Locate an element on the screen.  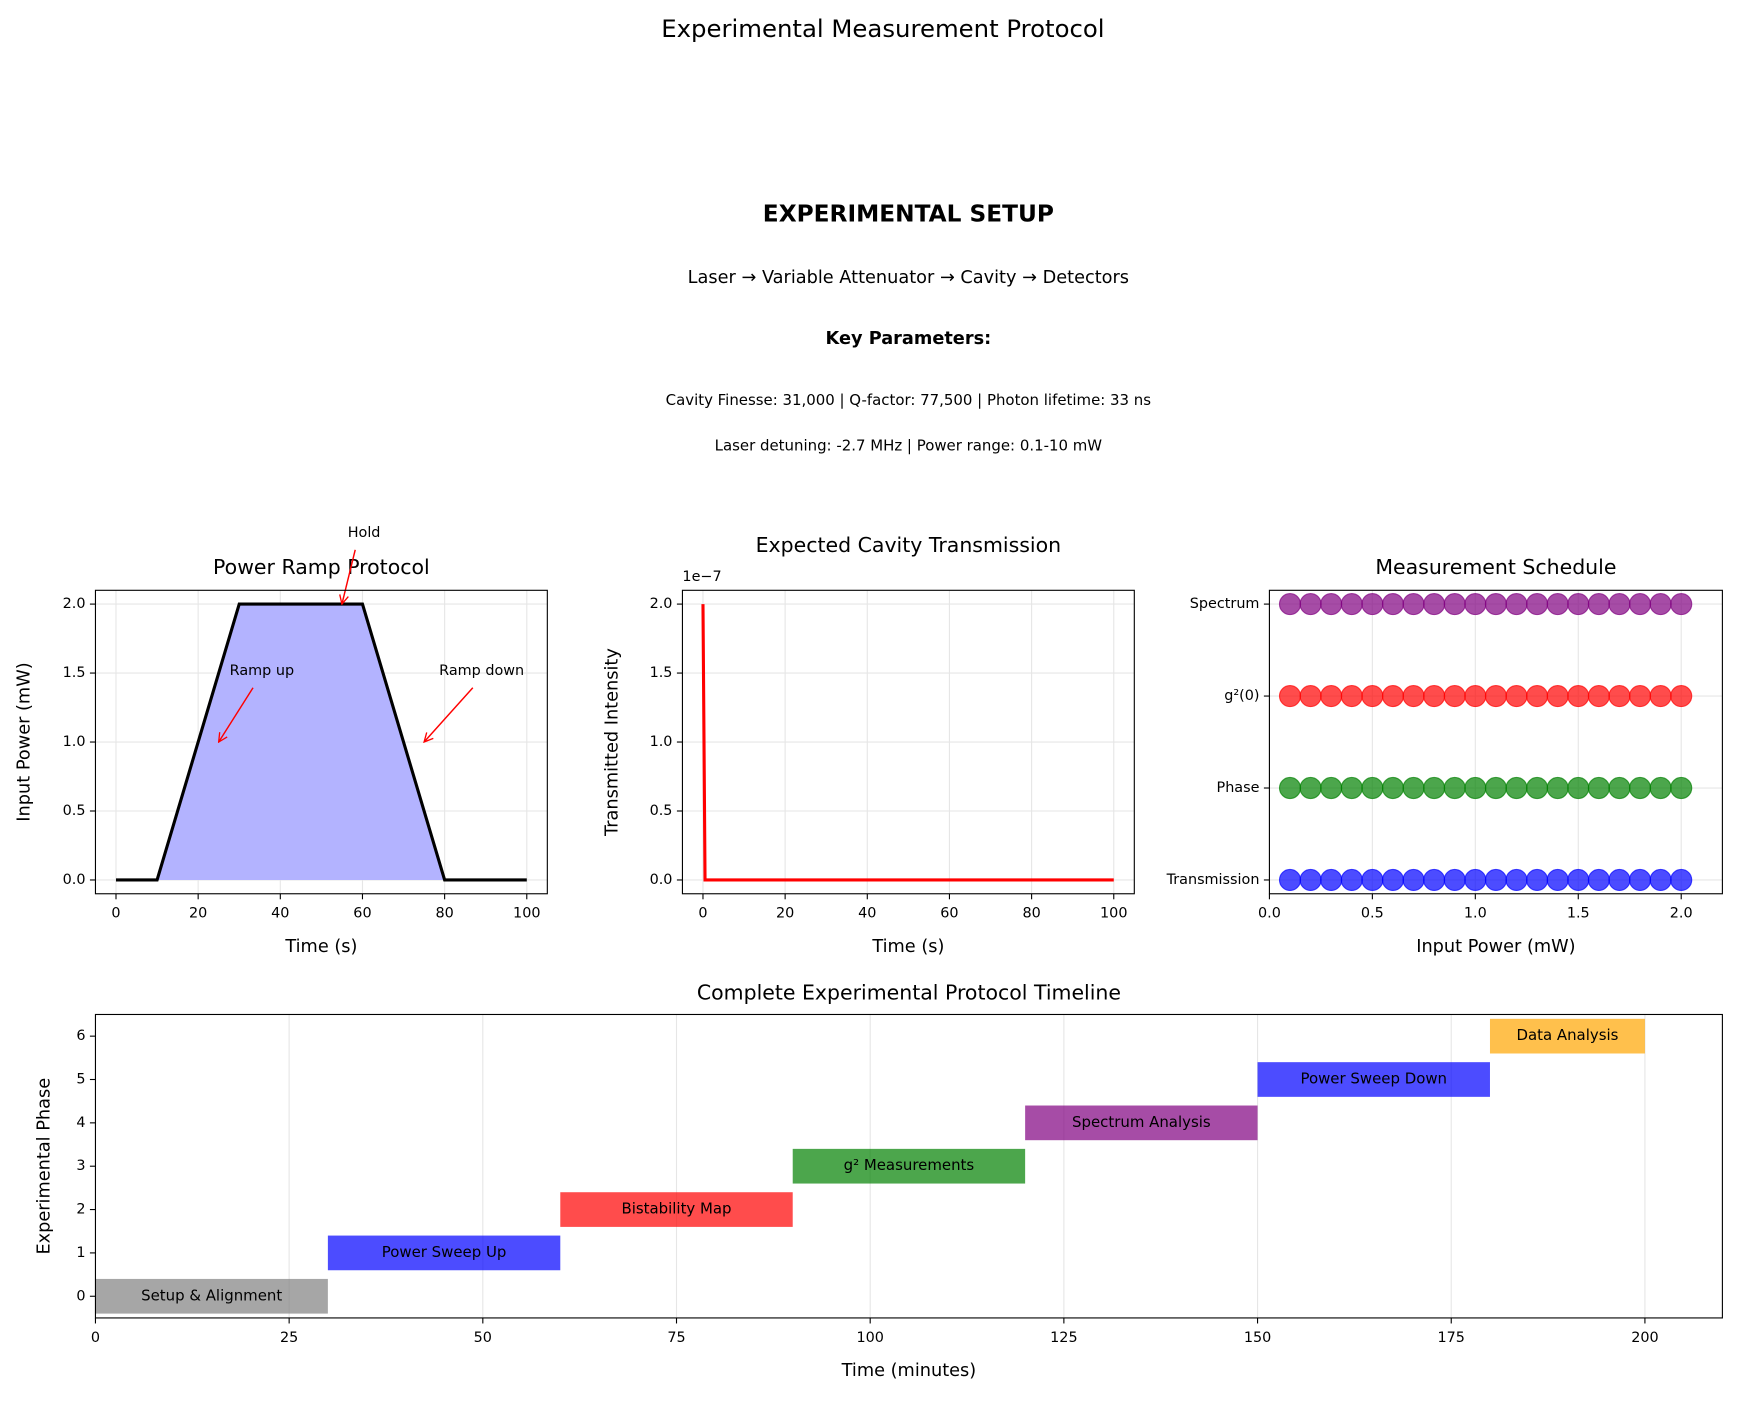
x-tick-label: 125 is located at coordinates (1063, 1338).